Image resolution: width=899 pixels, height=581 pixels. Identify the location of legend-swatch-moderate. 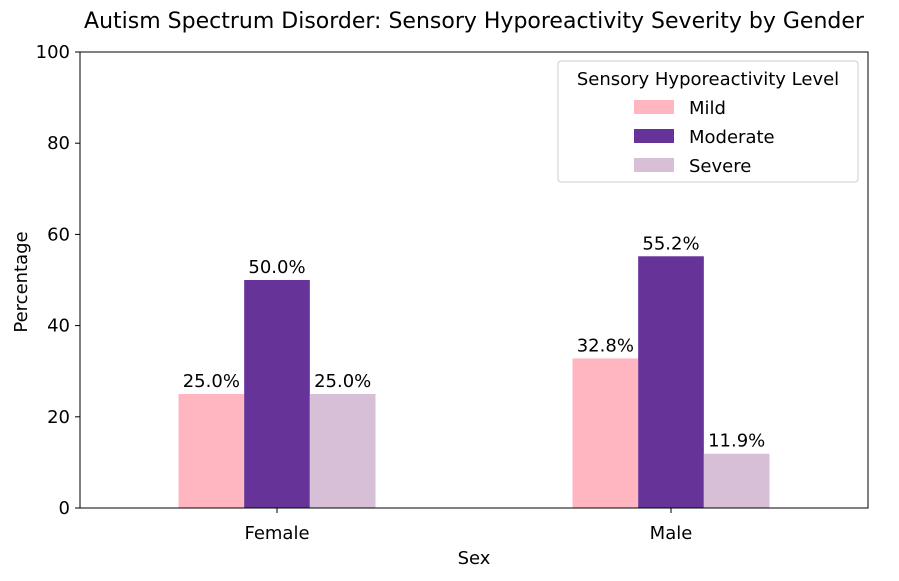
(654, 136).